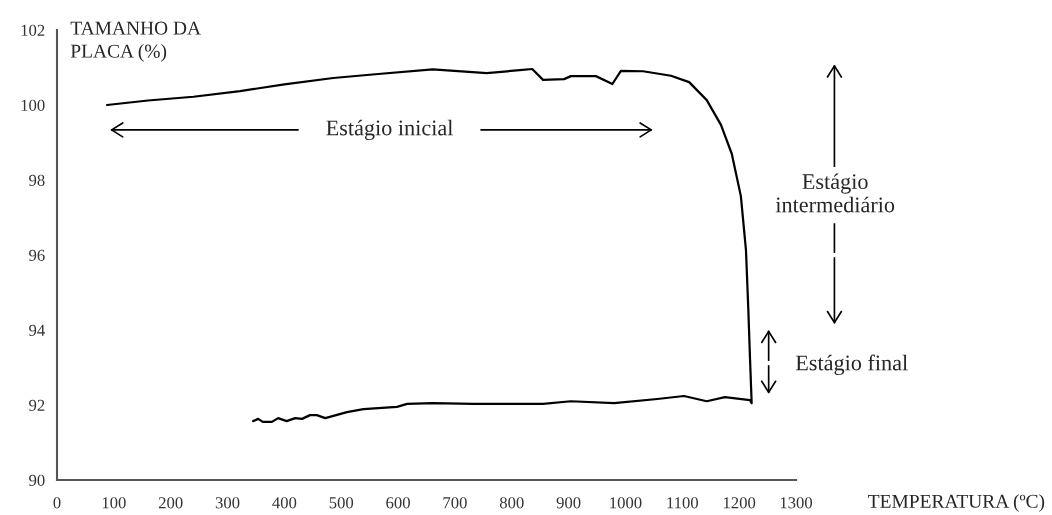 Image resolution: width=1052 pixels, height=515 pixels. What do you see at coordinates (170, 503) in the screenshot?
I see `x-tick-label: 200` at bounding box center [170, 503].